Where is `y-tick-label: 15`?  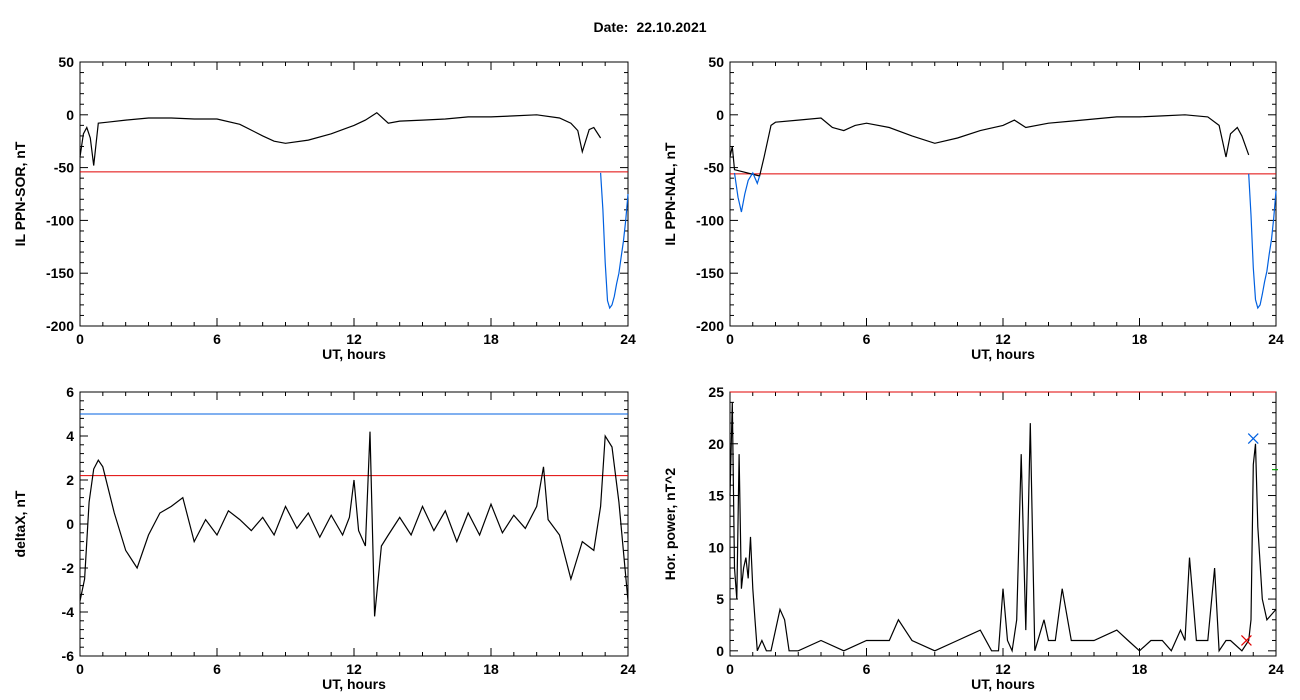
y-tick-label: 15 is located at coordinates (716, 496).